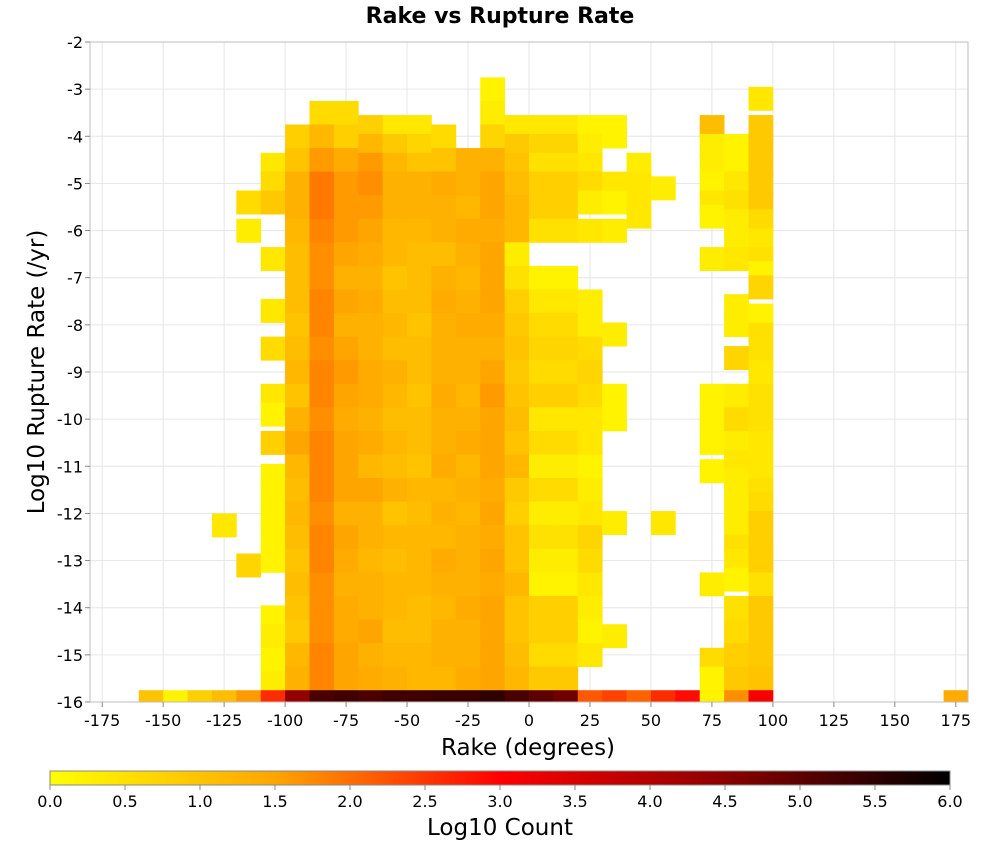  Describe the element at coordinates (349, 801) in the screenshot. I see `colorbar-tick-label: 2.0` at that location.